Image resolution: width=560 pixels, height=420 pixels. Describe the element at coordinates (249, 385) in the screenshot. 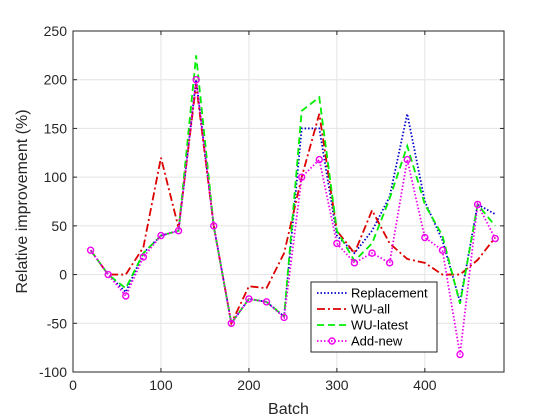

I see `x-tick-label: 200` at that location.